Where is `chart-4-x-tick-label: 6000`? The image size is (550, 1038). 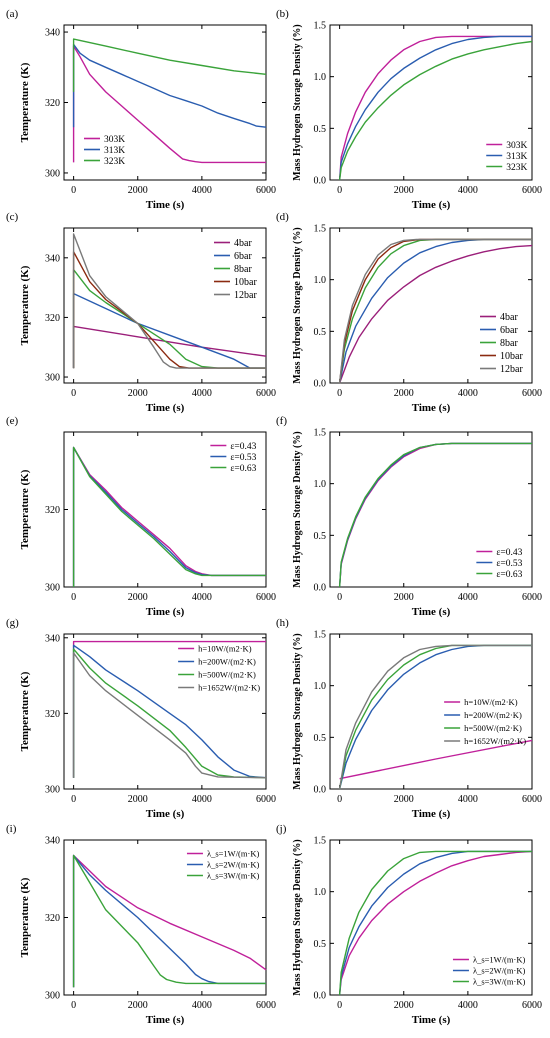 chart-4-x-tick-label: 6000 is located at coordinates (532, 393).